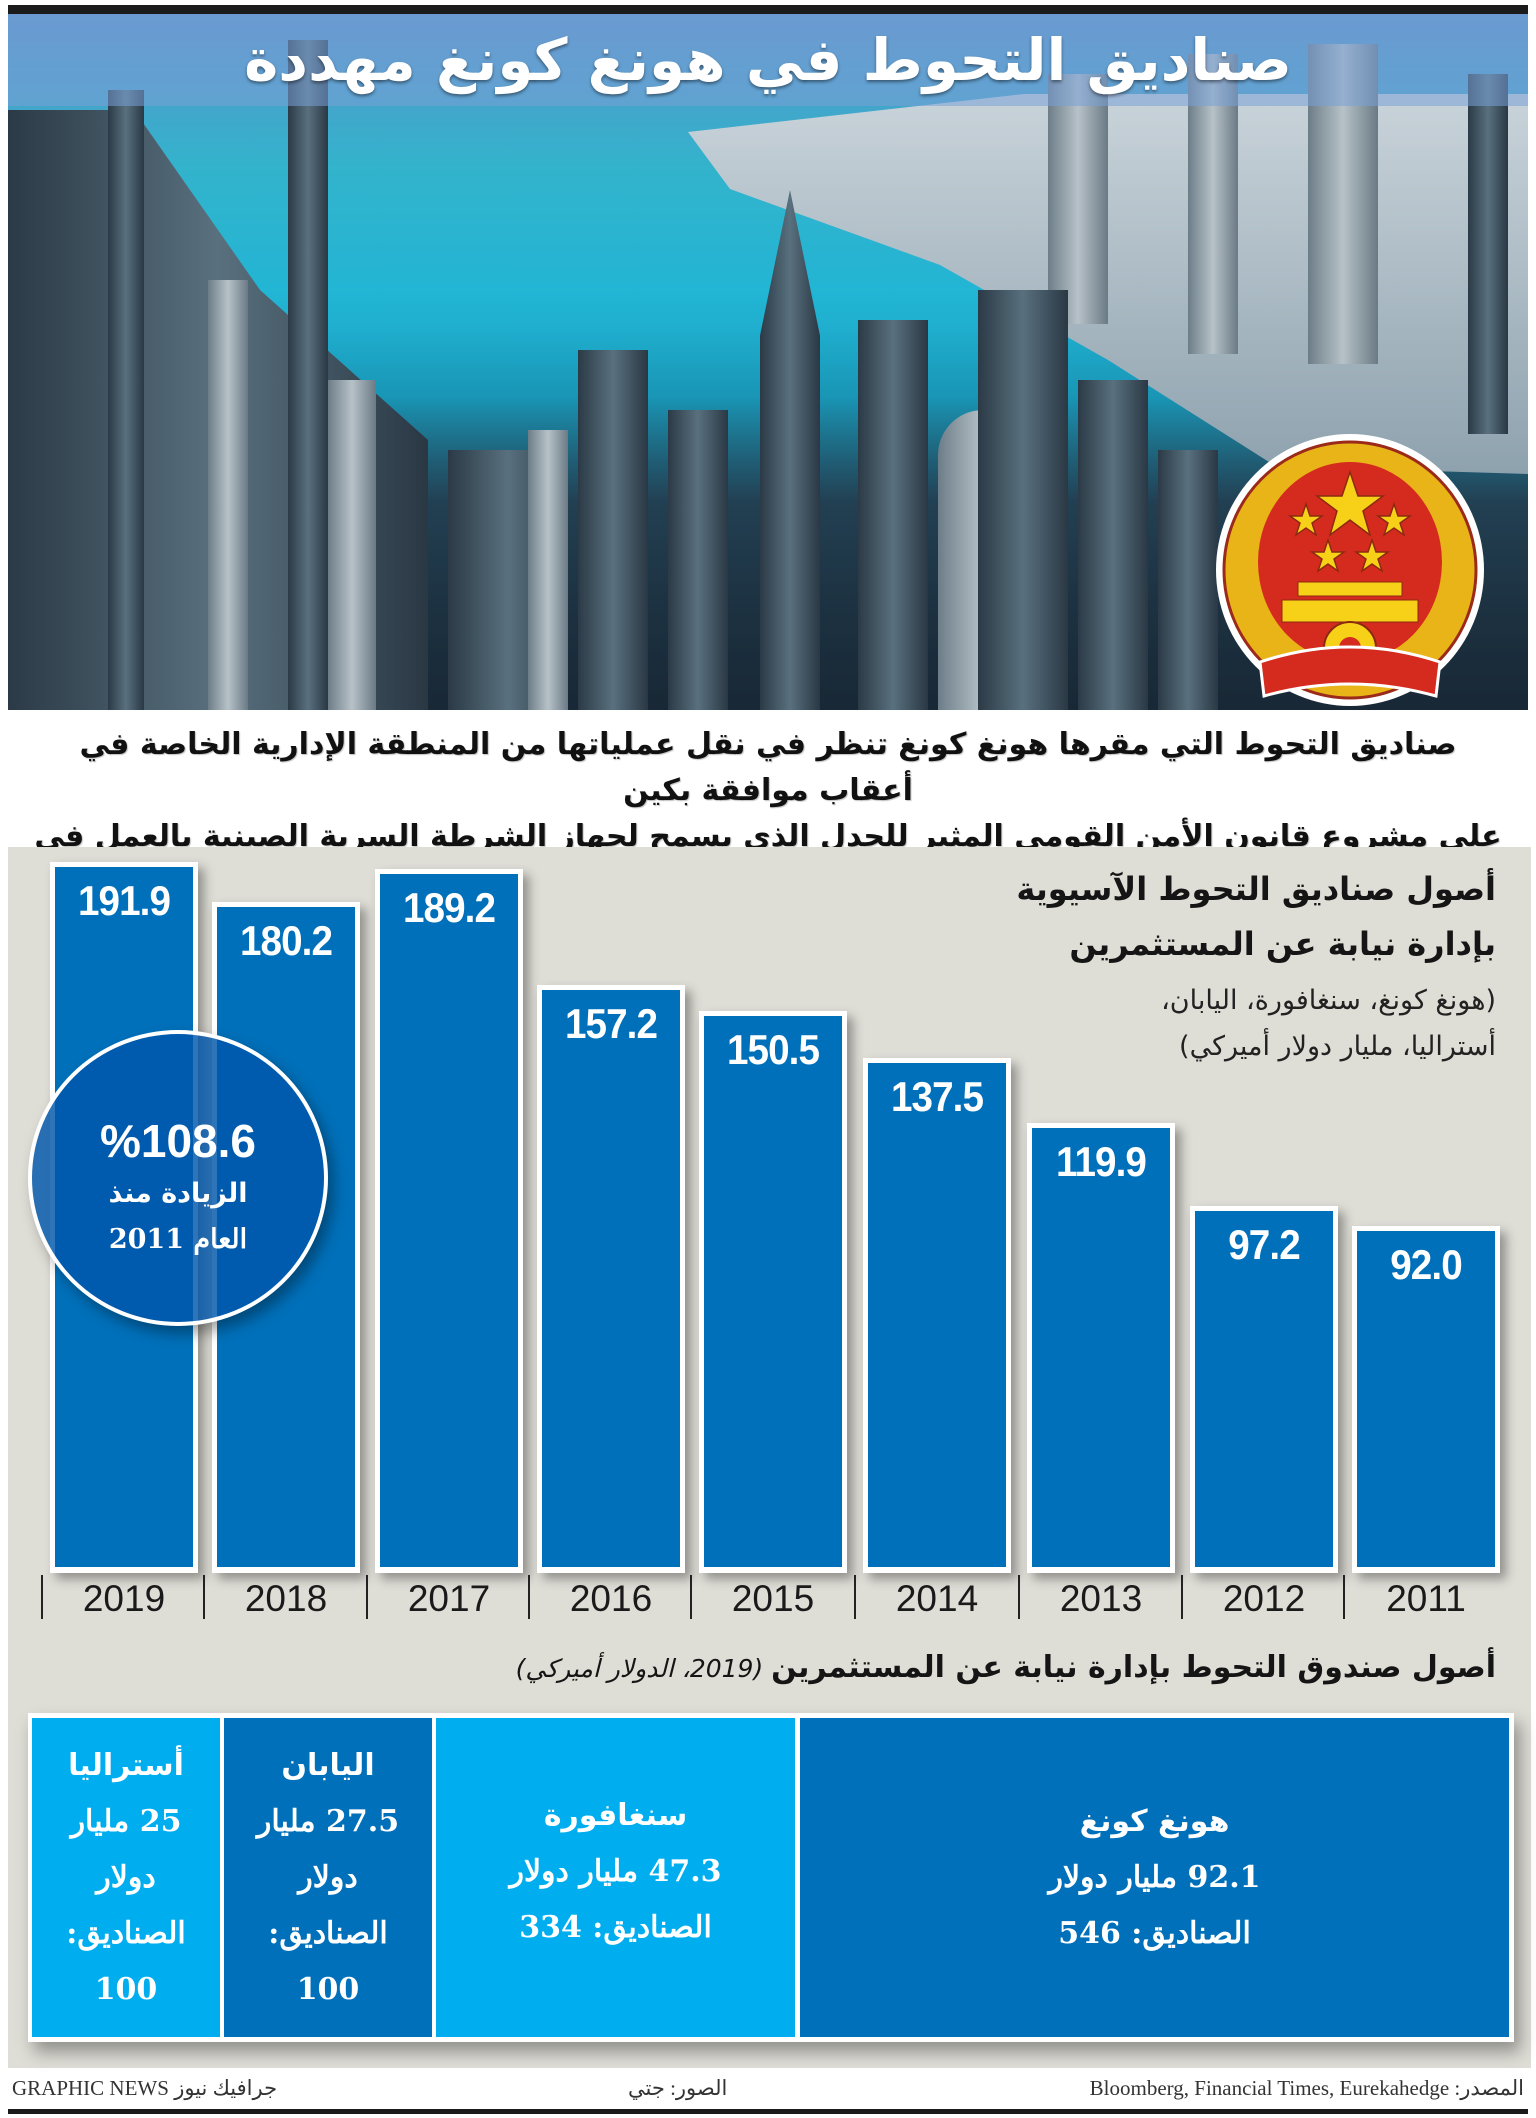 This screenshot has height=2118, width=1536. Describe the element at coordinates (1426, 1399) in the screenshot. I see `bar-2011: 92.0` at that location.